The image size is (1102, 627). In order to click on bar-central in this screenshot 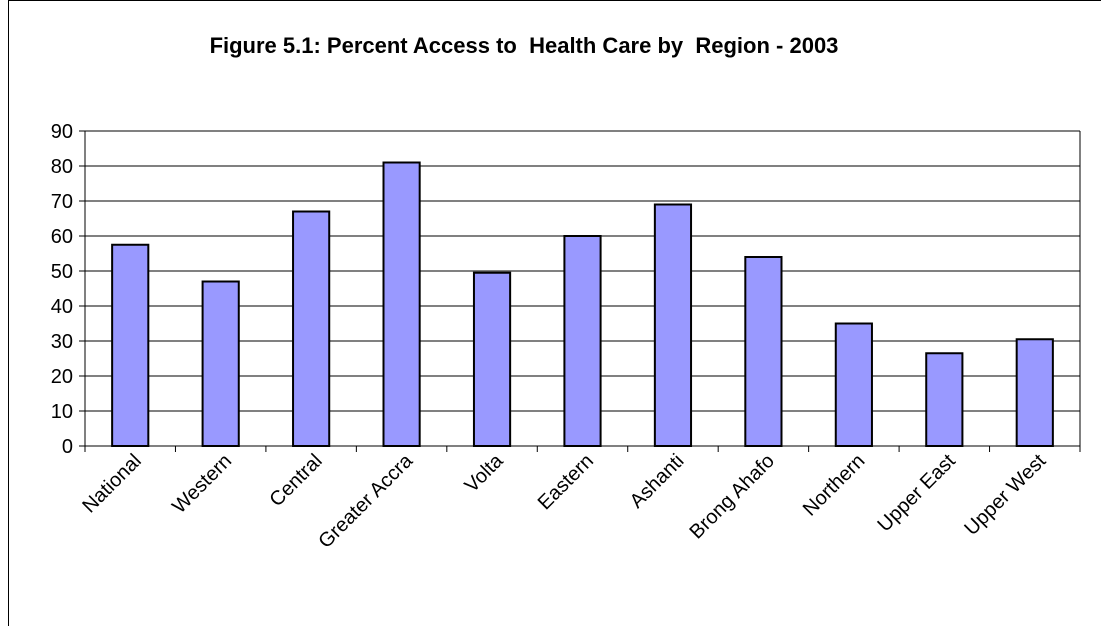, I will do `click(311, 328)`.